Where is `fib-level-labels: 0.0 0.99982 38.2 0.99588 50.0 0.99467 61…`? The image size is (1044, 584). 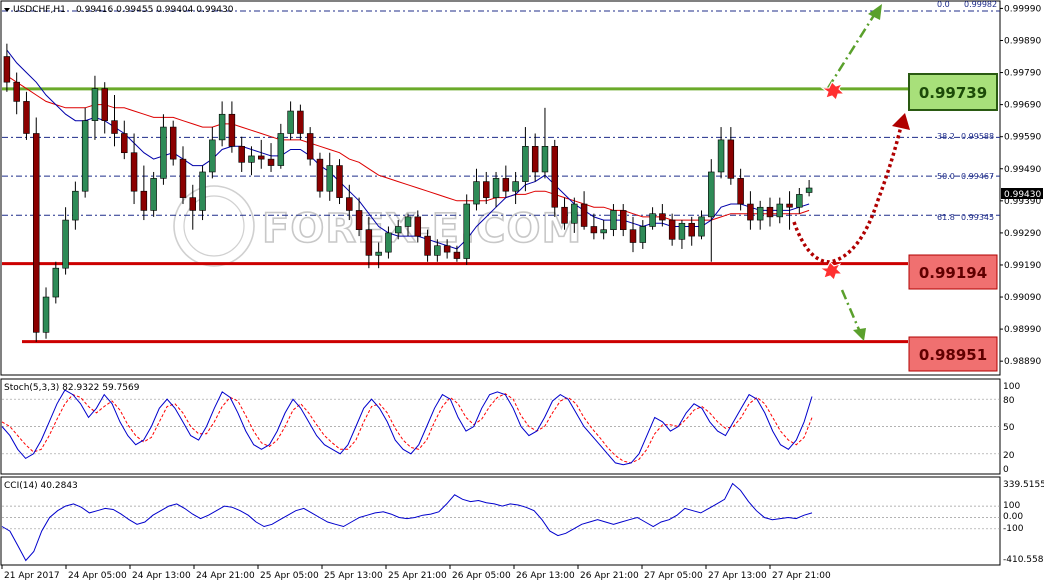 fib-level-labels: 0.0 0.99982 38.2 0.99588 50.0 0.99467 61… is located at coordinates (967, 111).